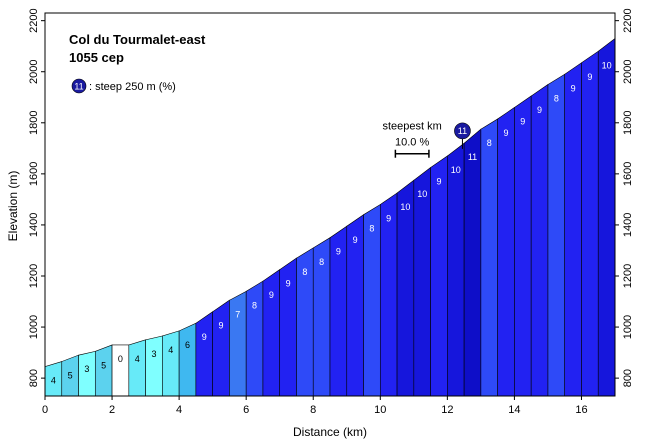  Describe the element at coordinates (187, 345) in the screenshot. I see `segment-gradient-label: 6` at that location.